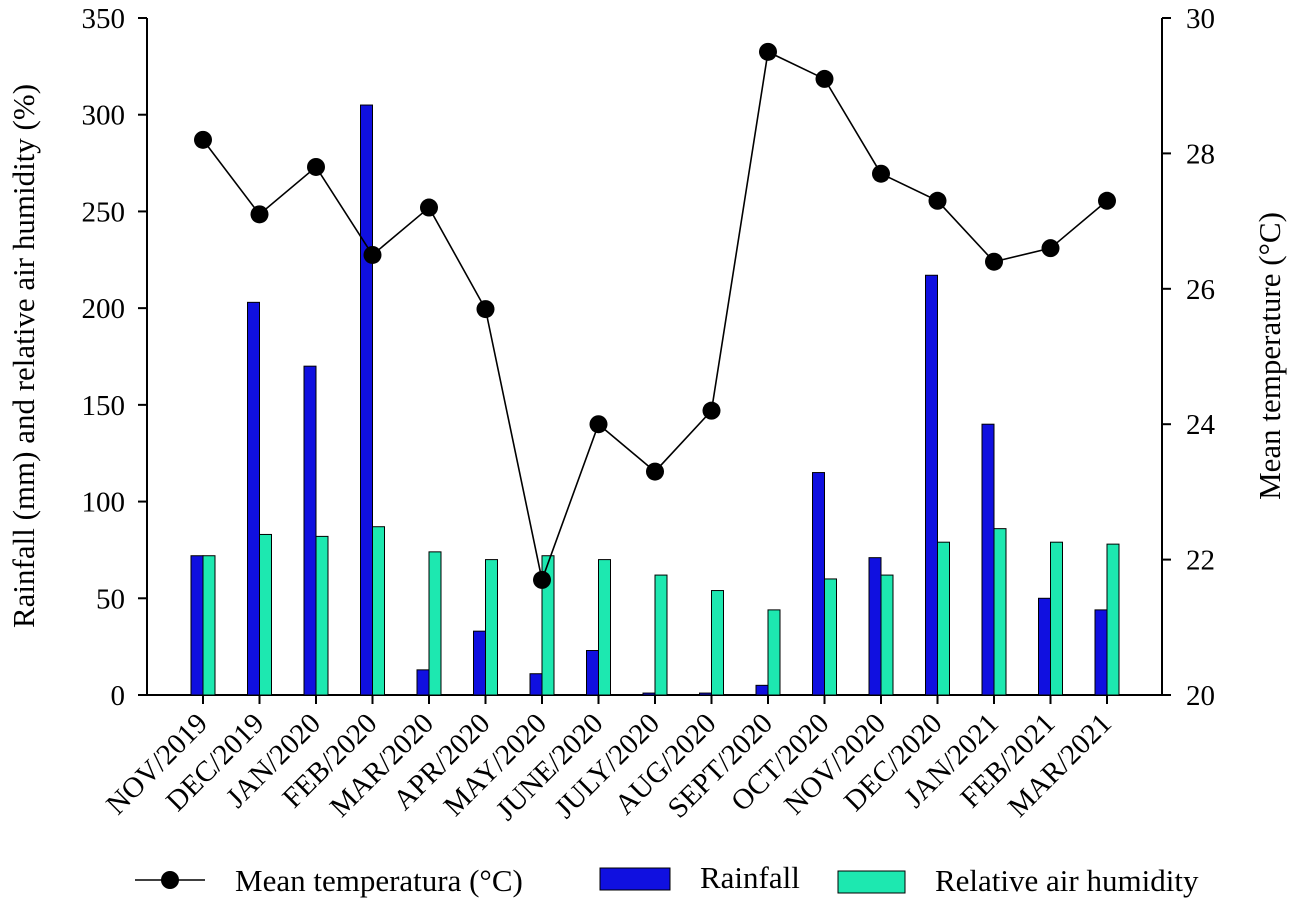  Describe the element at coordinates (1200, 696) in the screenshot. I see `right-tick-label: 20` at that location.